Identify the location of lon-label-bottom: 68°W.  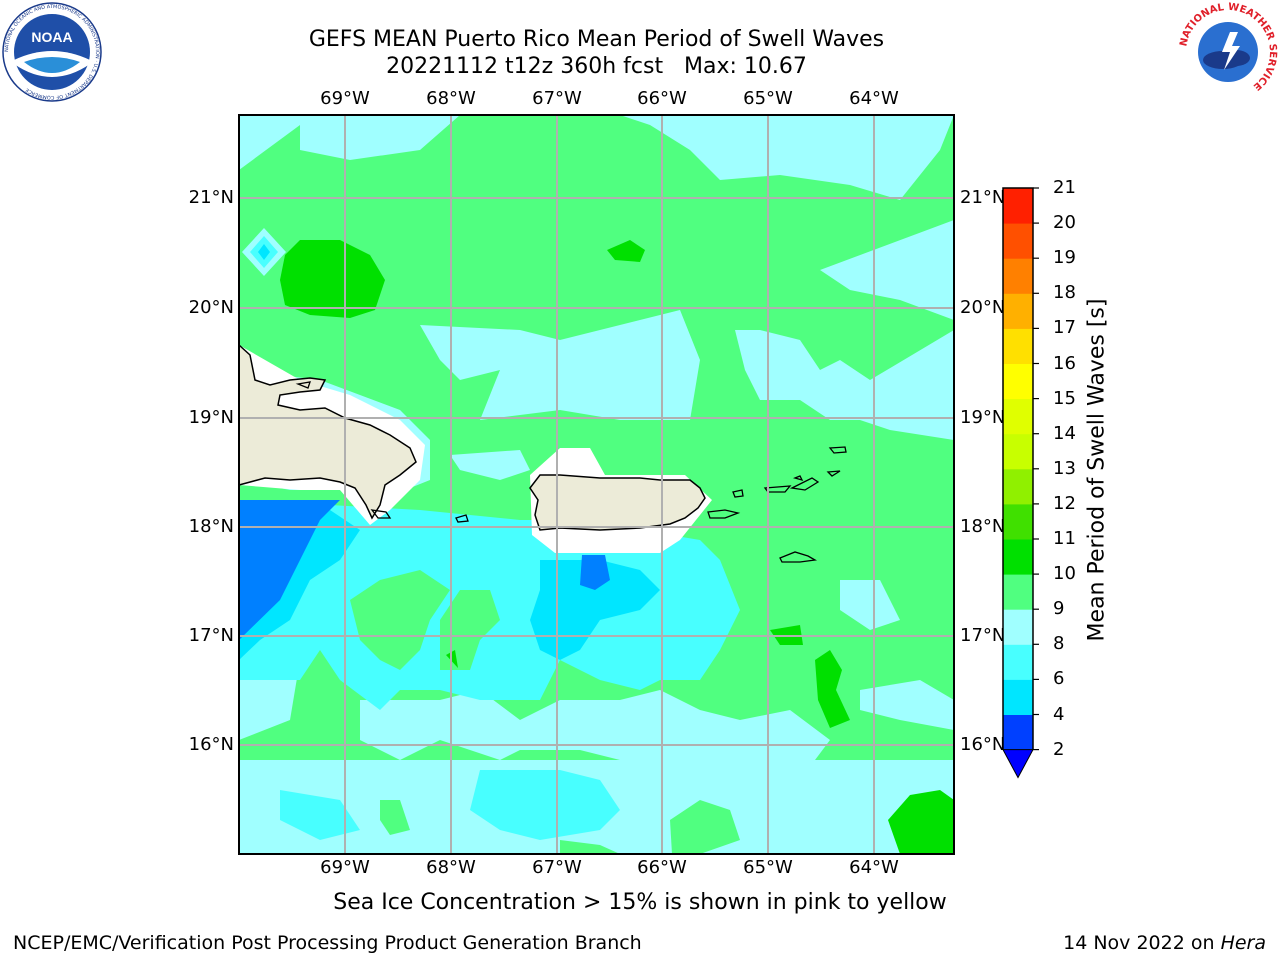
(451, 867).